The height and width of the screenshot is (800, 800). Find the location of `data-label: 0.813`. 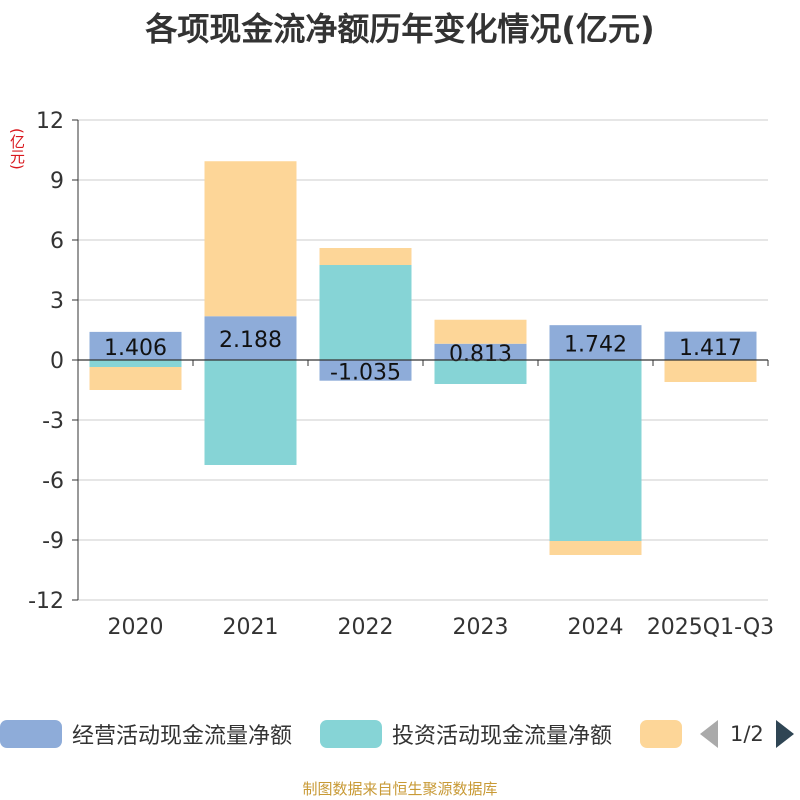

data-label: 0.813 is located at coordinates (480, 354).